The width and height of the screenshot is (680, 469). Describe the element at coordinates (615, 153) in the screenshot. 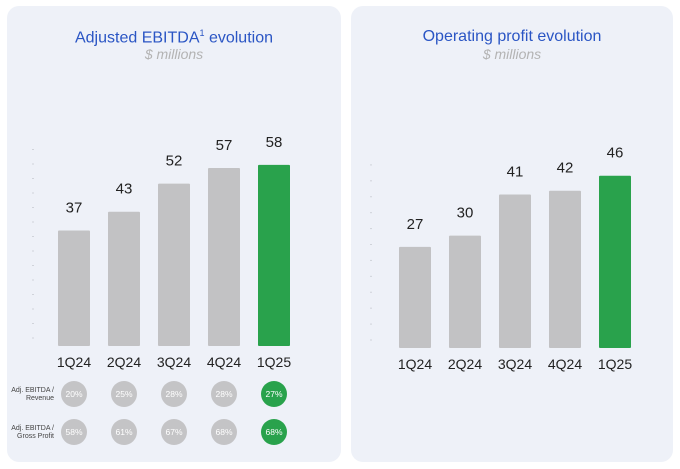

I see `bar-value-label: 46` at that location.